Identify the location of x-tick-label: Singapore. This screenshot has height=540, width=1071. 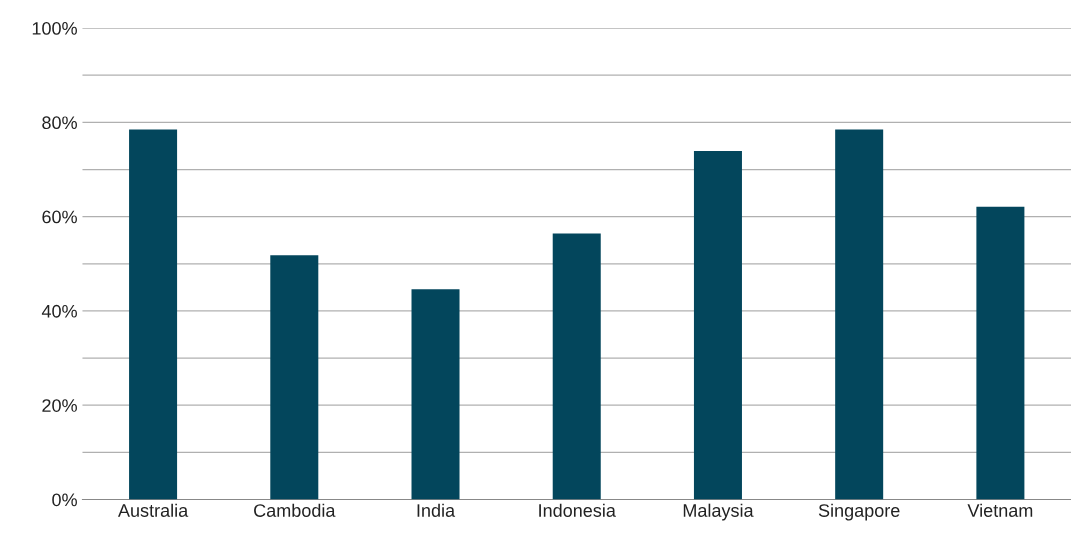
(859, 512).